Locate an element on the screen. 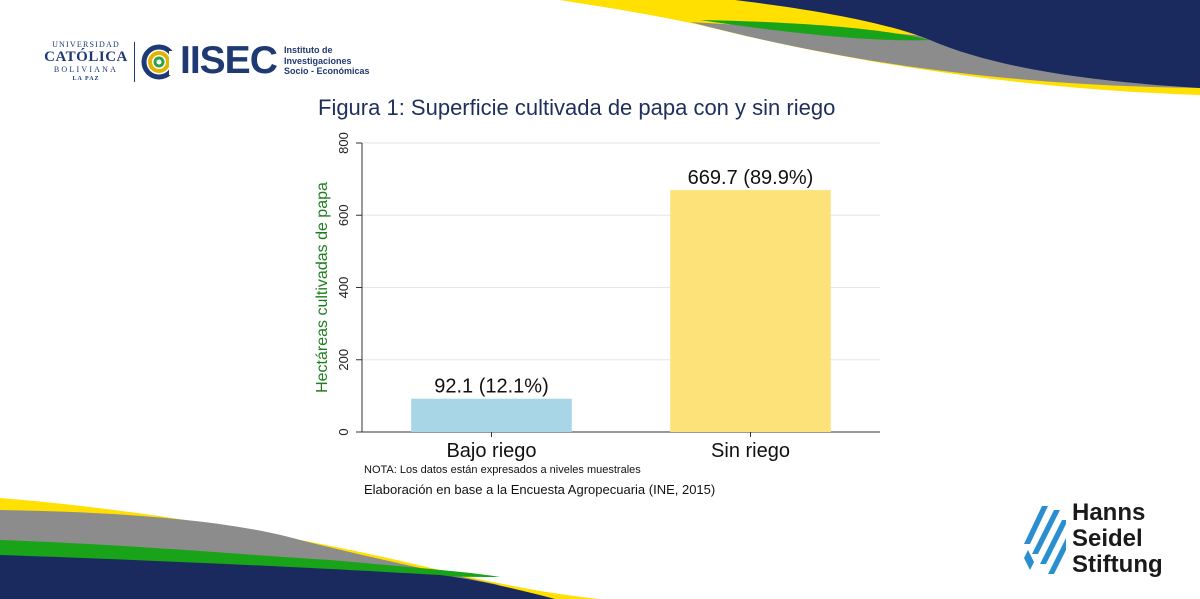 The height and width of the screenshot is (599, 1200). swoosh-green-top is located at coordinates (815, 30).